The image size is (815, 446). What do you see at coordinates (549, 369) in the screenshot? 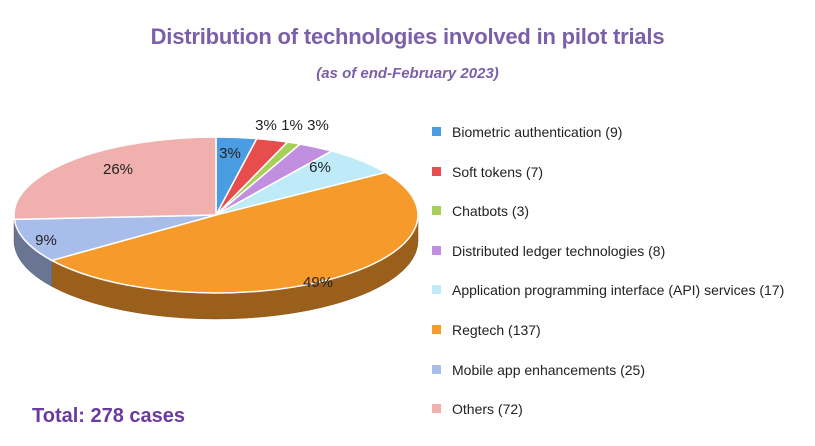
I see `legend-label: Mobile app enhancements (25)` at bounding box center [549, 369].